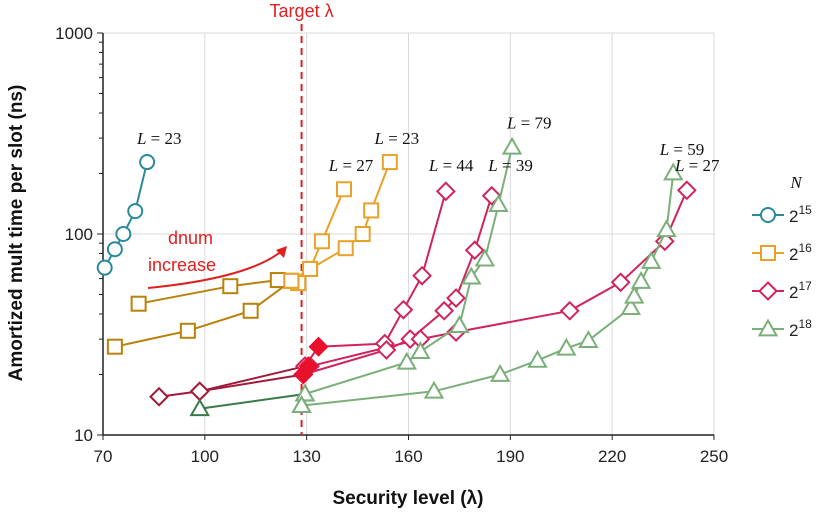 The width and height of the screenshot is (822, 515). Describe the element at coordinates (408, 456) in the screenshot. I see `x-tick-label: 160` at that location.